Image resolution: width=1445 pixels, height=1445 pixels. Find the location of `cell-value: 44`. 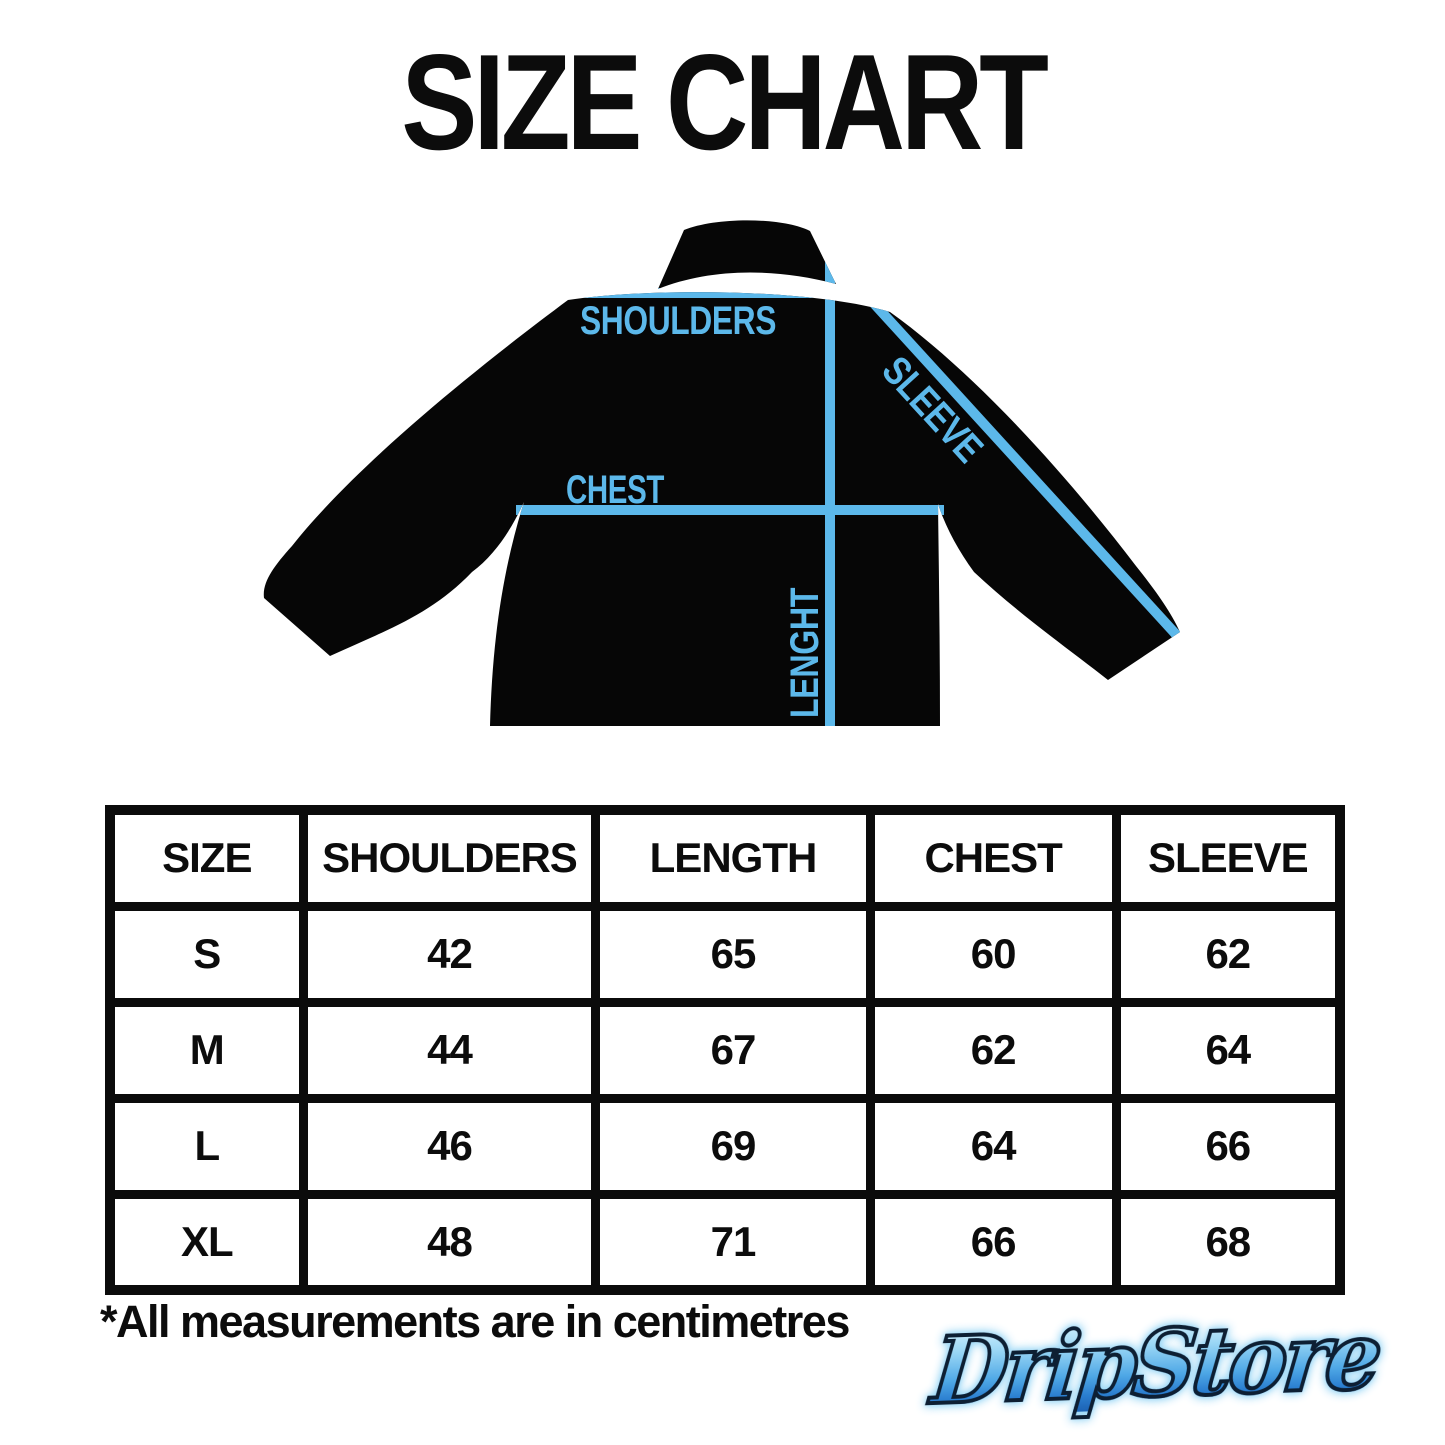

cell-value: 44 is located at coordinates (449, 1050).